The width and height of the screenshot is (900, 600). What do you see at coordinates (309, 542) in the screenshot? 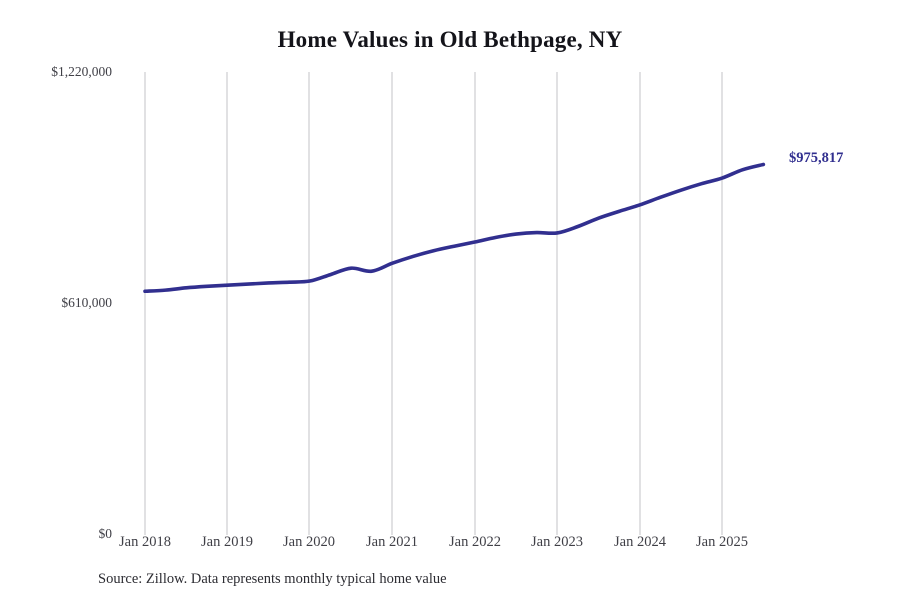
I see `x-tick-label-jan-2020: Jan 2020` at bounding box center [309, 542].